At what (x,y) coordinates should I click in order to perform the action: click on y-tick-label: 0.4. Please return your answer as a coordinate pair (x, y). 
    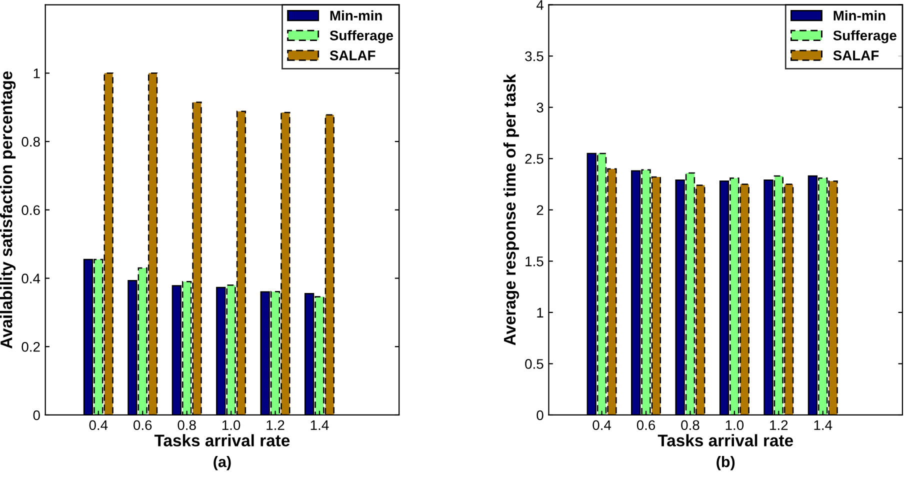
    Looking at the image, I should click on (31, 279).